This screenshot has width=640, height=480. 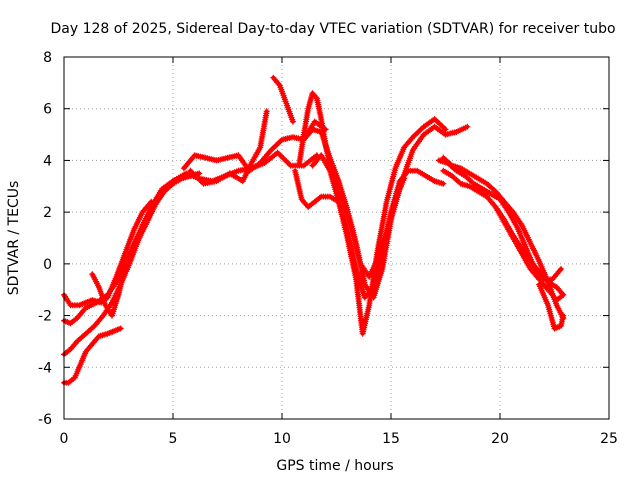 I want to click on y-tick-label: 6, so click(x=47, y=110).